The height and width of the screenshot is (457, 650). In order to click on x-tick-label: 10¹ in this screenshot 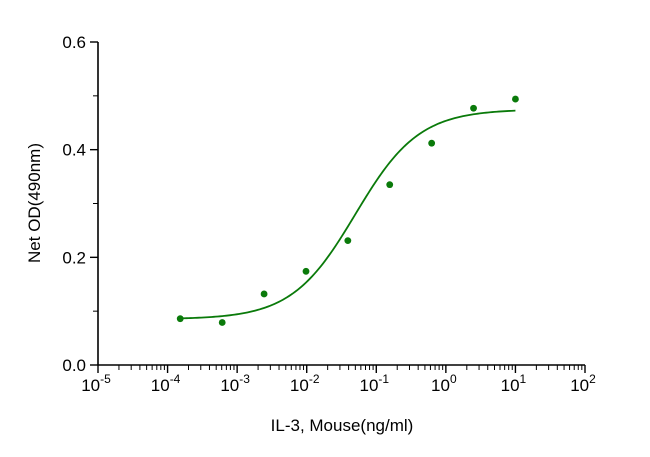, I will do `click(514, 383)`.